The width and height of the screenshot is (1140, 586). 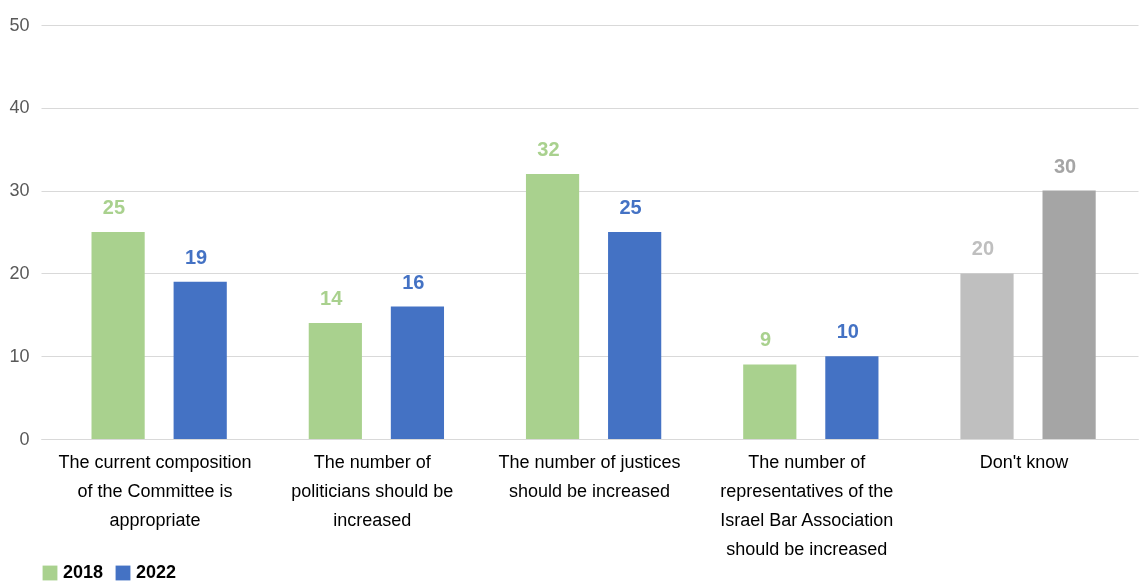 I want to click on data-label: 30, so click(x=1065, y=165).